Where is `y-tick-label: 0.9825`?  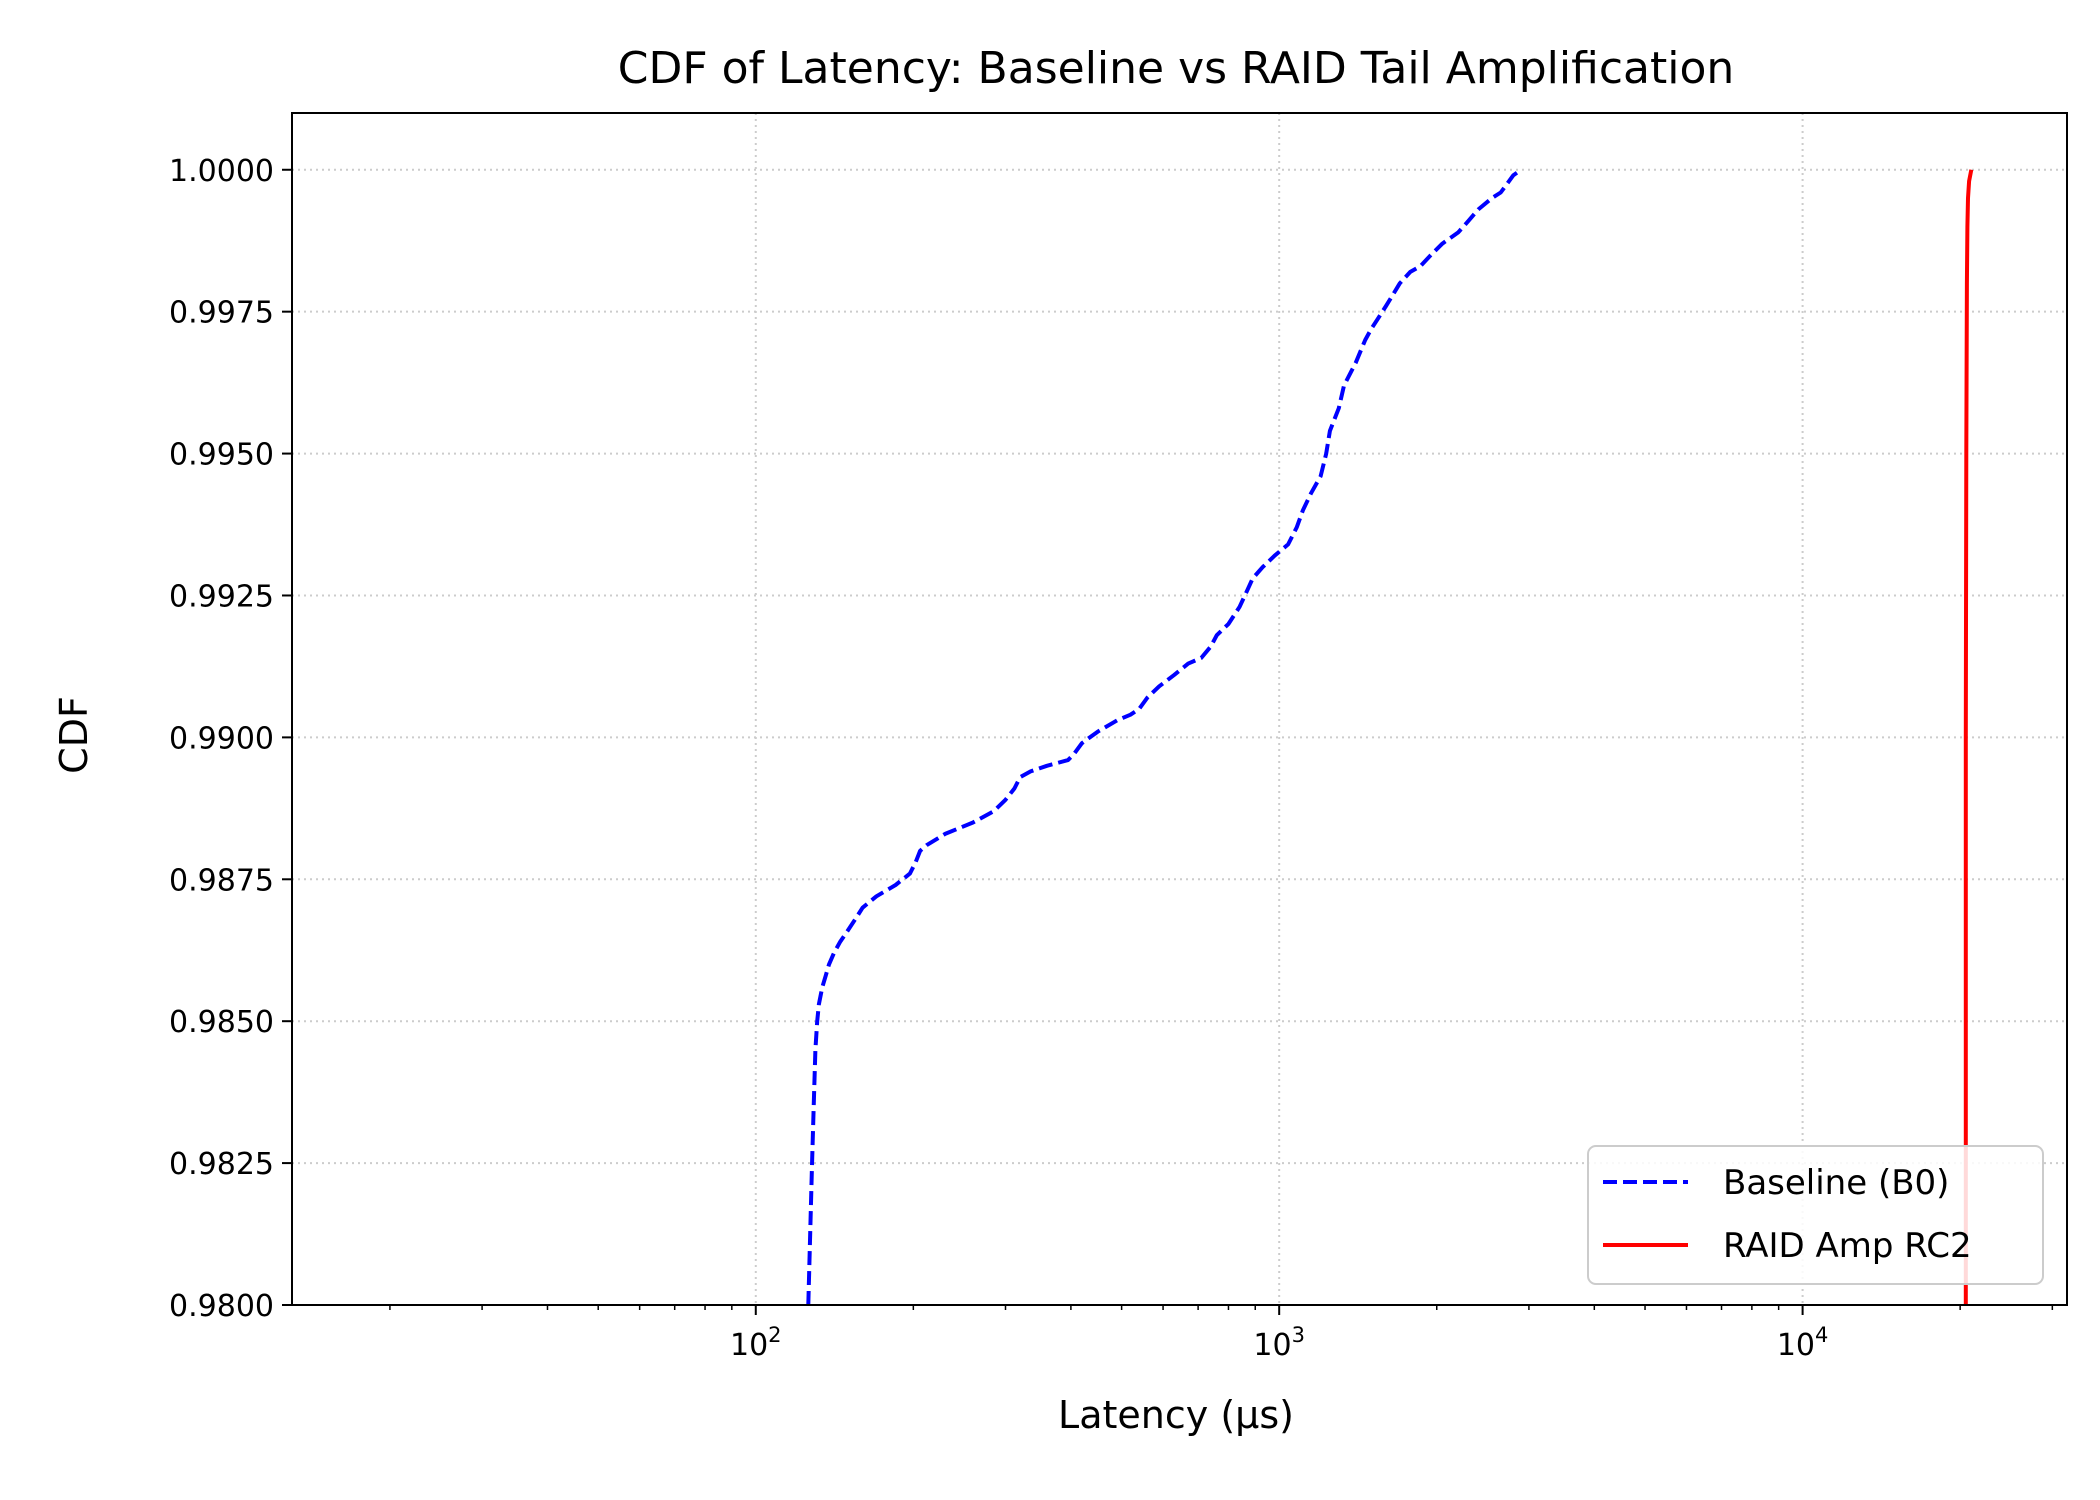
y-tick-label: 0.9825 is located at coordinates (221, 1164).